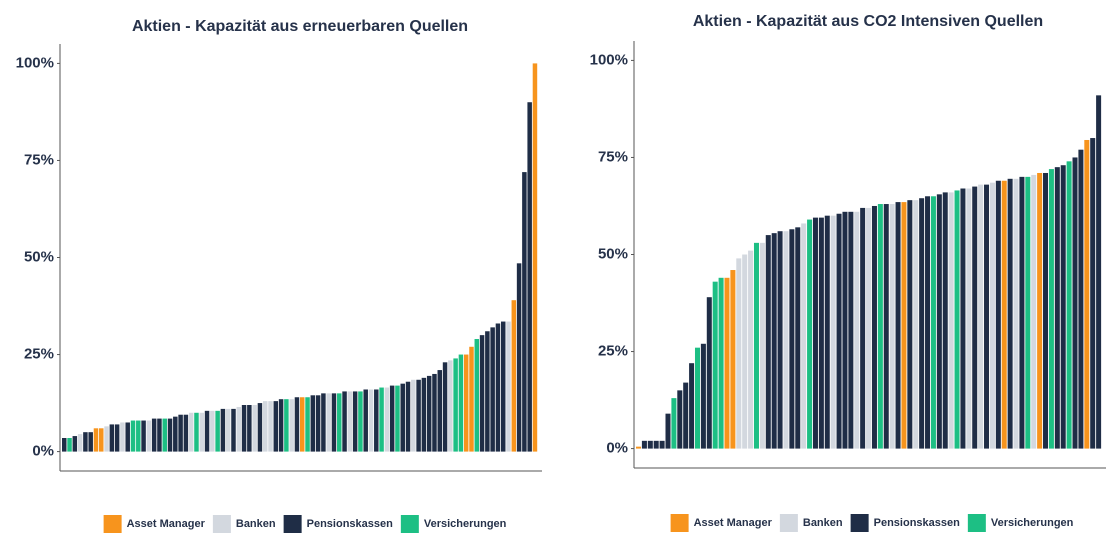  I want to click on y-tick-label: 50%, so click(613, 253).